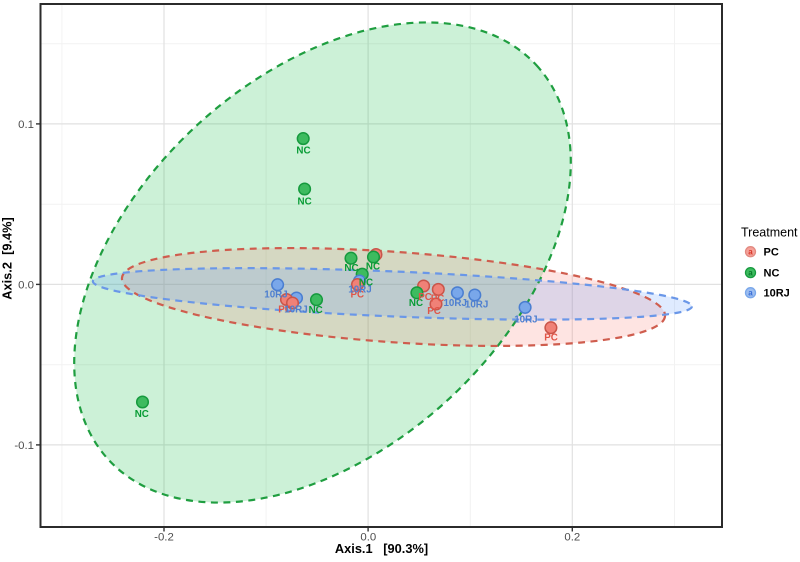  What do you see at coordinates (24, 446) in the screenshot?
I see `svg-text: -0.1` at bounding box center [24, 446].